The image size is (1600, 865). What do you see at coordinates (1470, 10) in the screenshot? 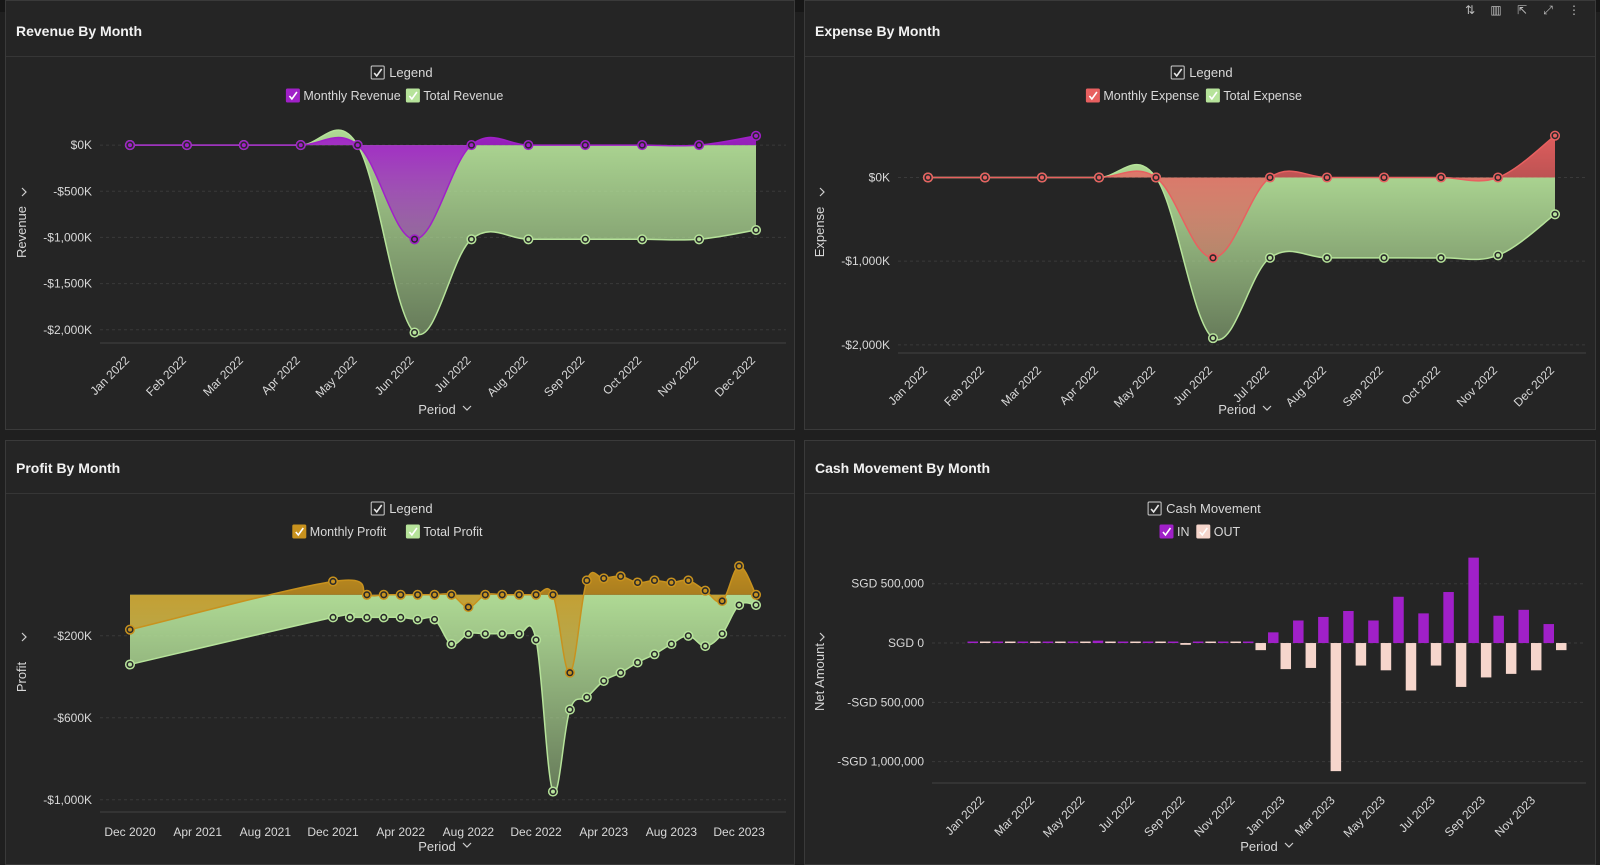
I see `sort-icon: ⇅` at bounding box center [1470, 10].